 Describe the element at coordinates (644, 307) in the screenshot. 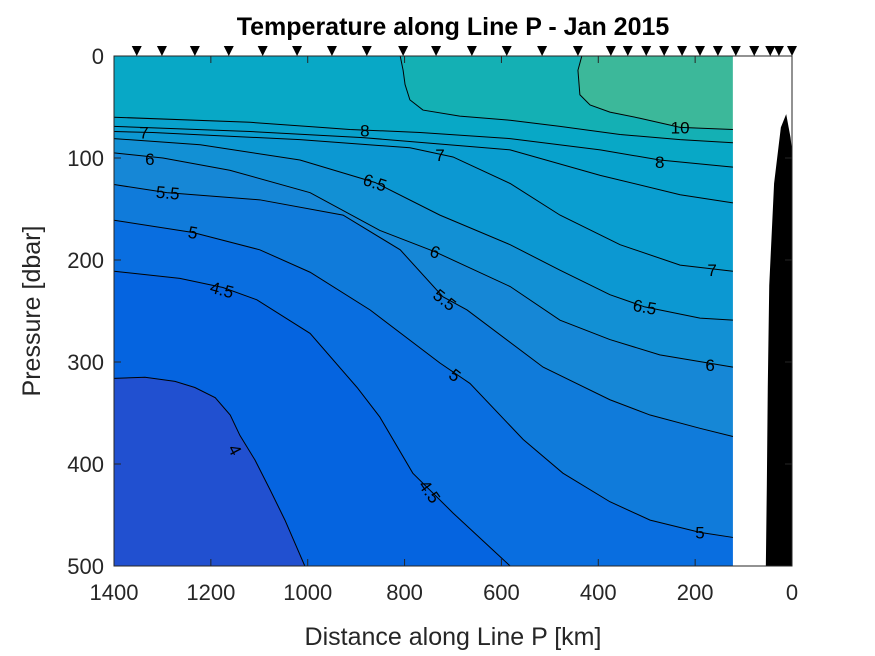

I see `contour-label: 6.5` at that location.